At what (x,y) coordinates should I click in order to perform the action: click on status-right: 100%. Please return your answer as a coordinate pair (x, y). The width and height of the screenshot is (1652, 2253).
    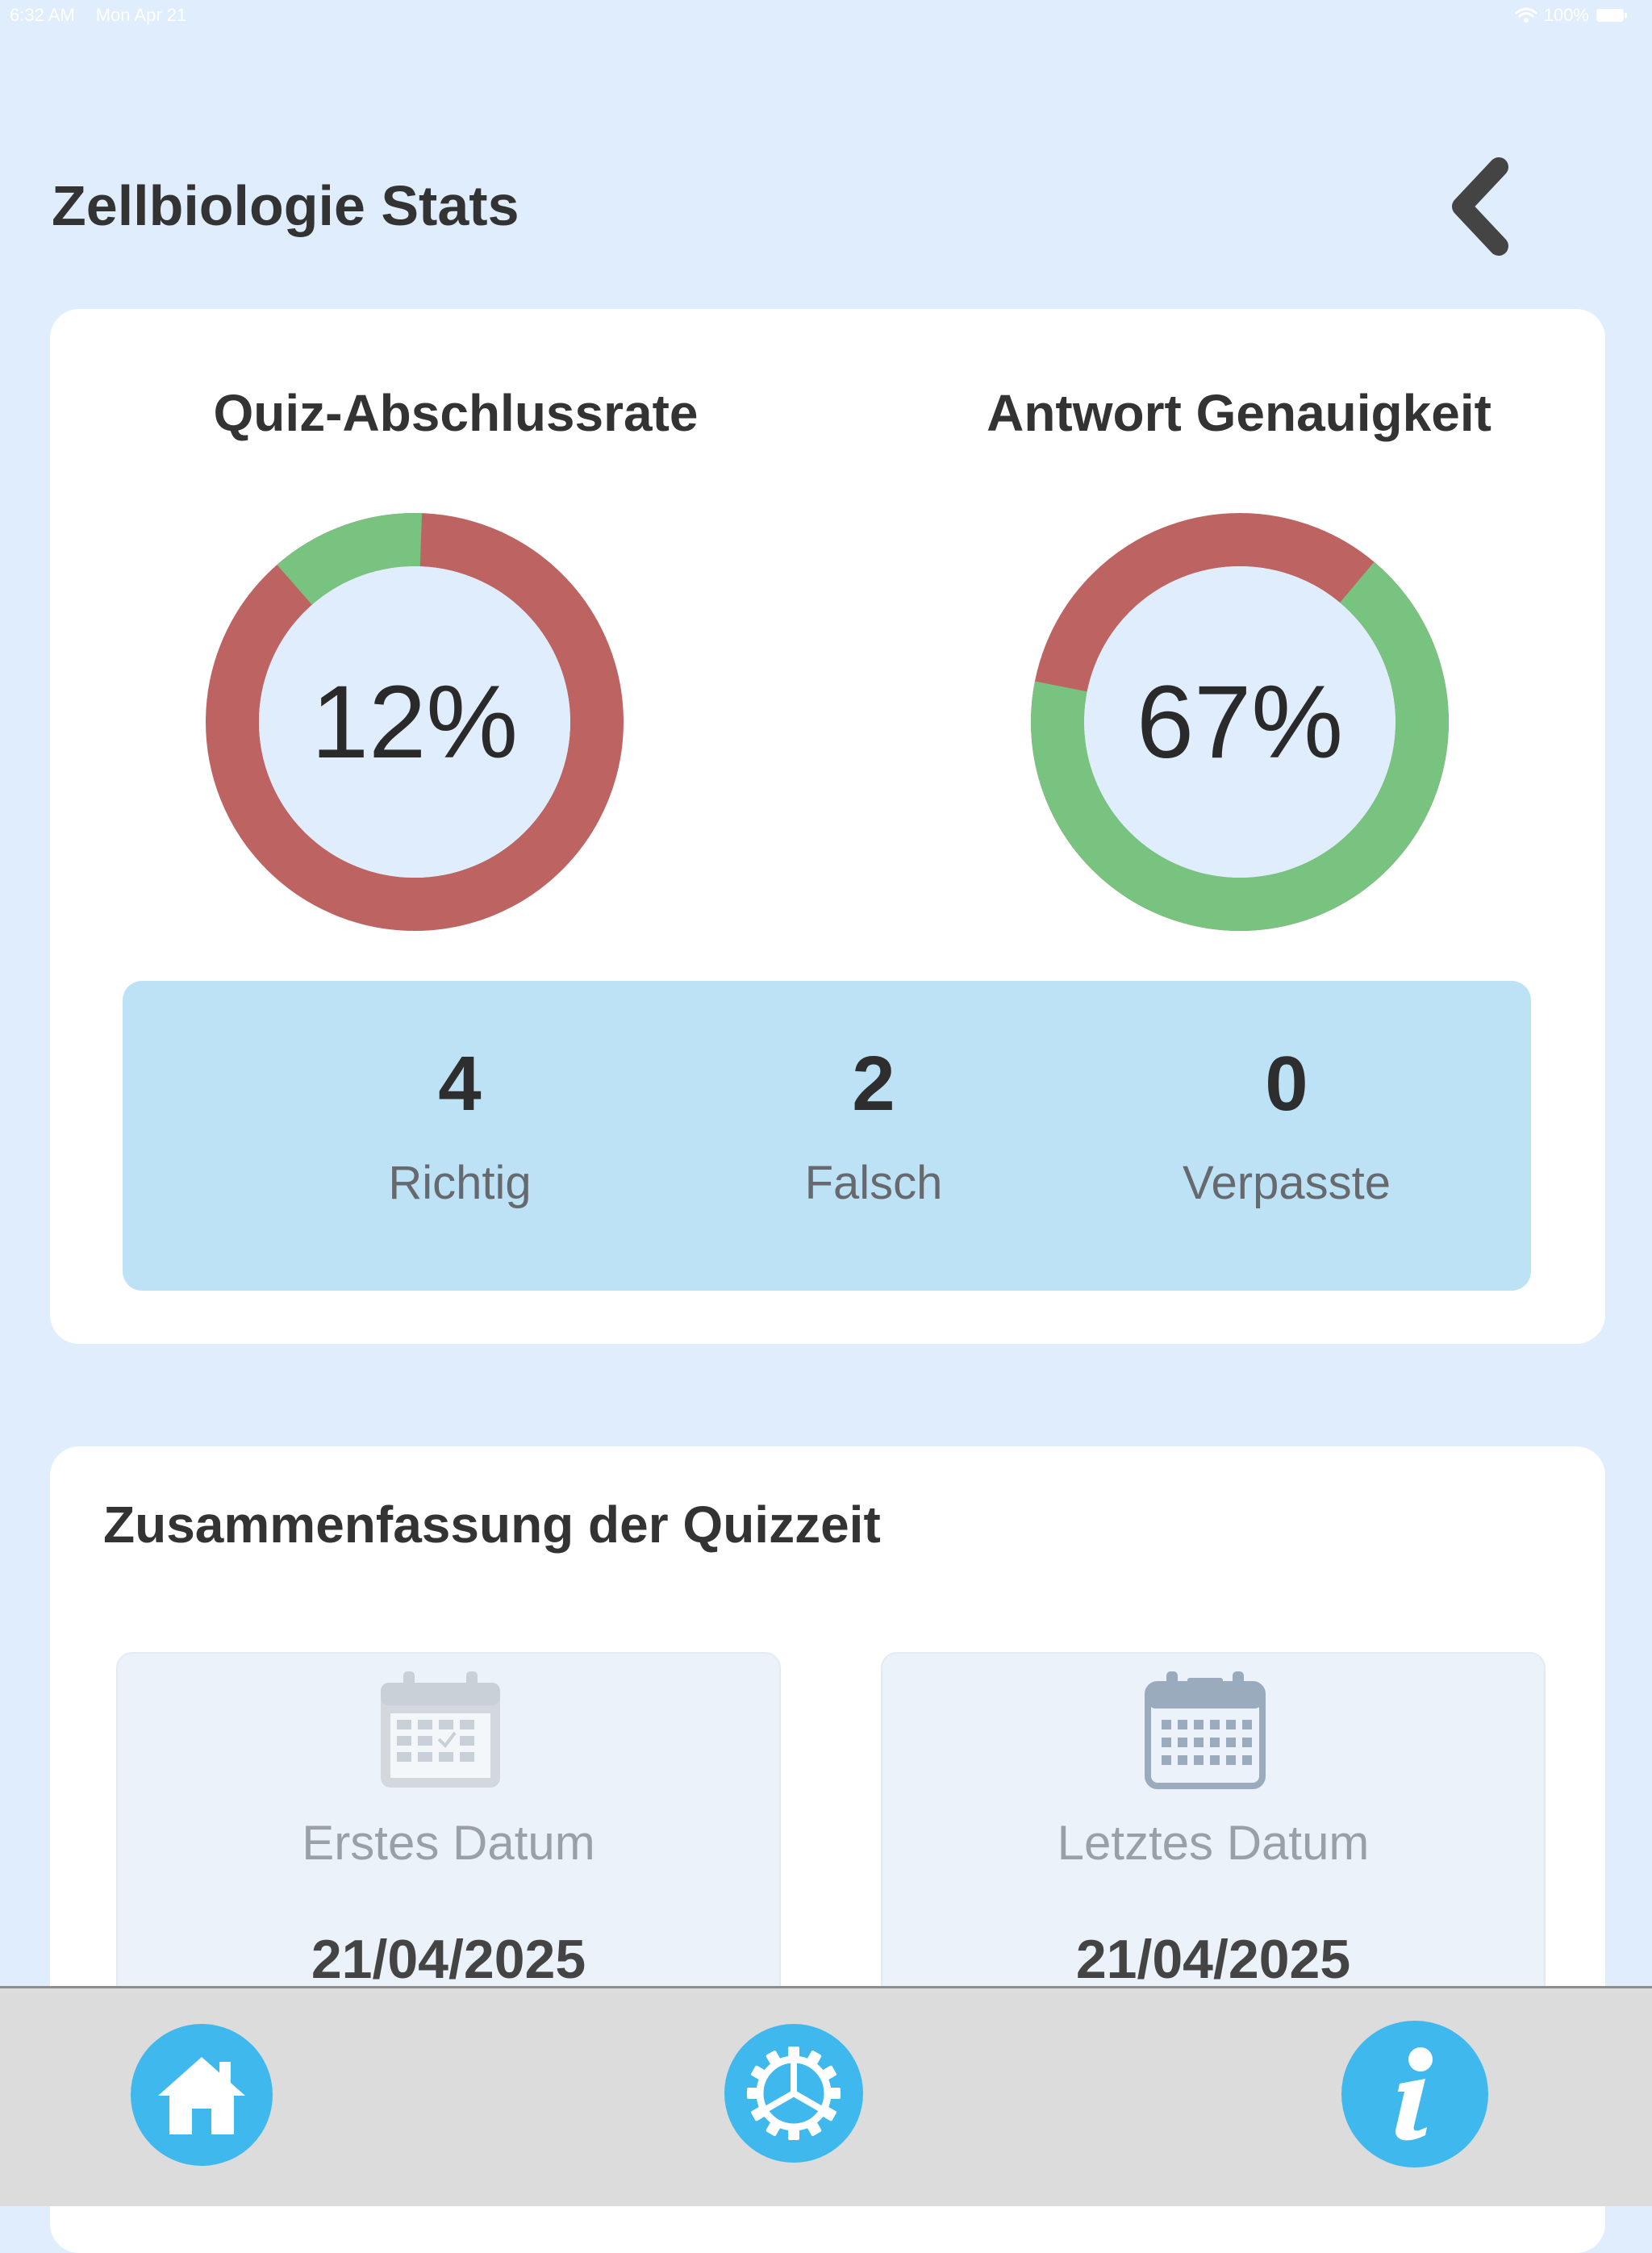
    Looking at the image, I should click on (1571, 15).